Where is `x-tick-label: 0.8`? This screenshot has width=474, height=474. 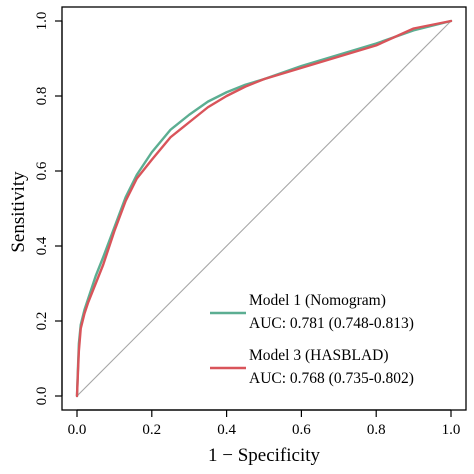 x-tick-label: 0.8 is located at coordinates (376, 430).